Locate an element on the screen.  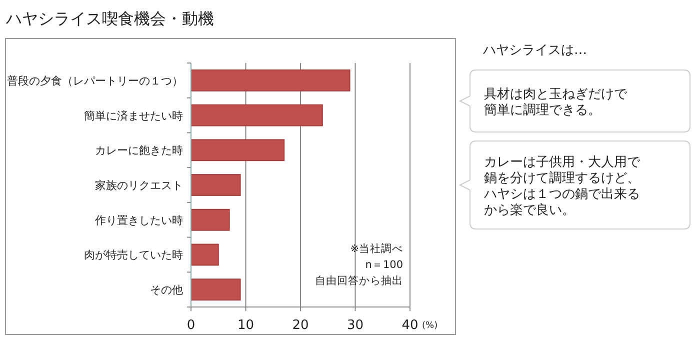
x-tick-label: 20 is located at coordinates (300, 325).